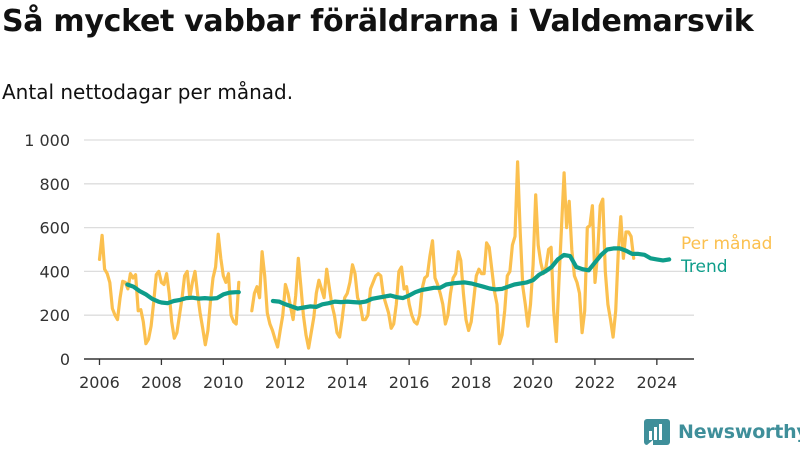 Image resolution: width=800 pixels, height=450 pixels. Describe the element at coordinates (657, 432) in the screenshot. I see `newsworthy-chart-logo-icon` at that location.